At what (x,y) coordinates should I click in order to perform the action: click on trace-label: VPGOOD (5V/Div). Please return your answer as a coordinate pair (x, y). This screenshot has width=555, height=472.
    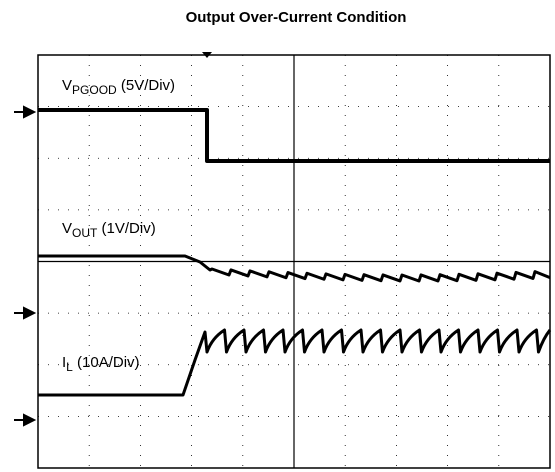
    Looking at the image, I should click on (118, 87).